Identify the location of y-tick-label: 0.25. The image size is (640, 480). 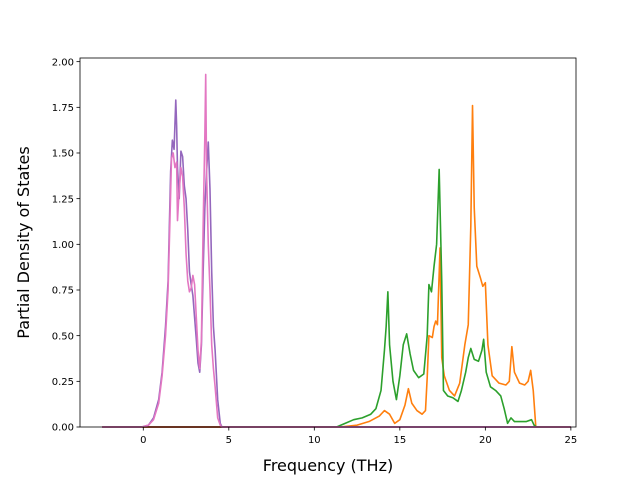
(63, 382).